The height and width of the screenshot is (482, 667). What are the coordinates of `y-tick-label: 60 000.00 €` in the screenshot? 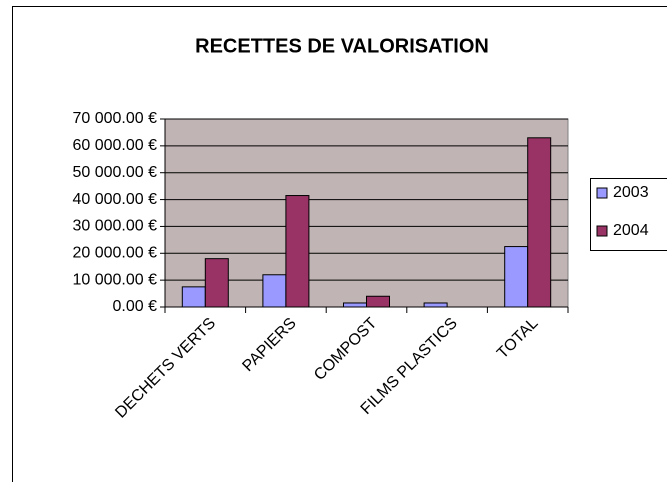 It's located at (114, 145).